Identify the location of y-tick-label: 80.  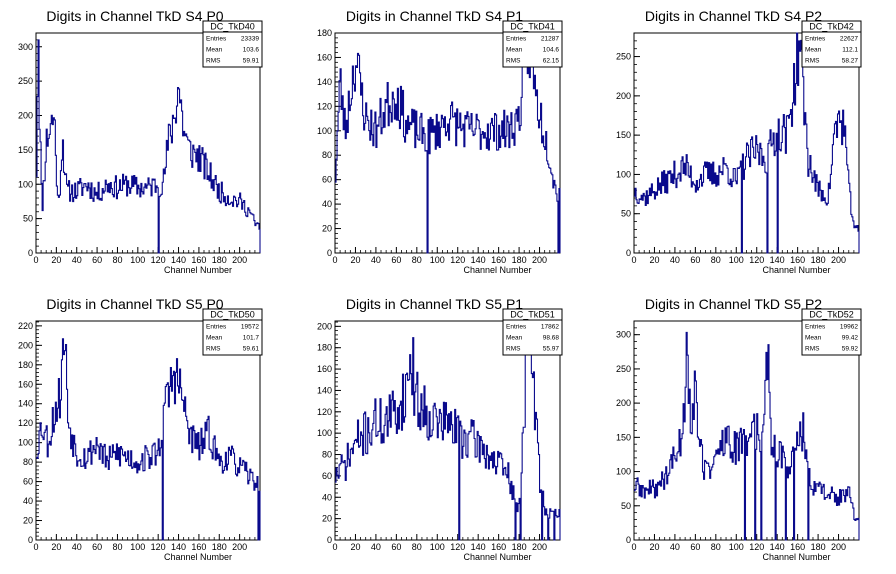
(327, 155).